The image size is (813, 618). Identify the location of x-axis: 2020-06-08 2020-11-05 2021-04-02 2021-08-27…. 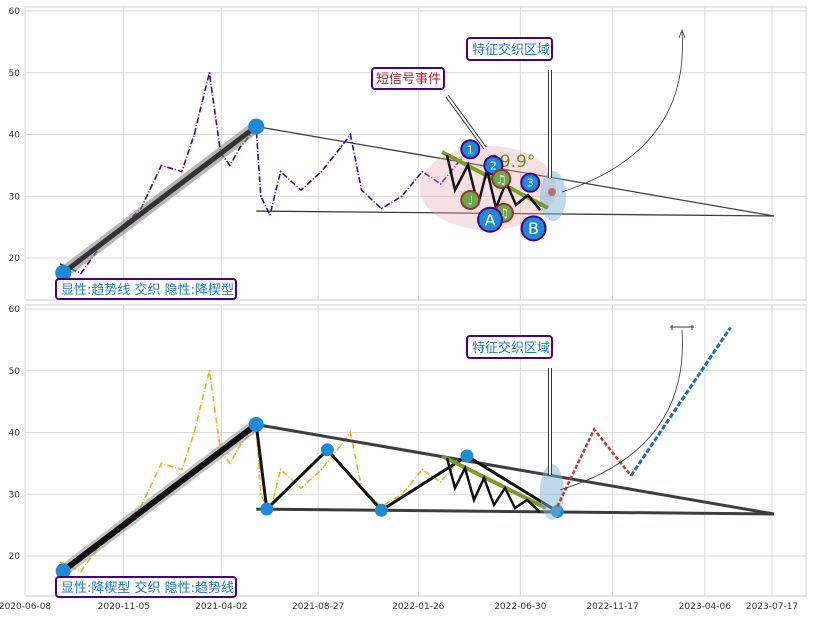
(399, 607).